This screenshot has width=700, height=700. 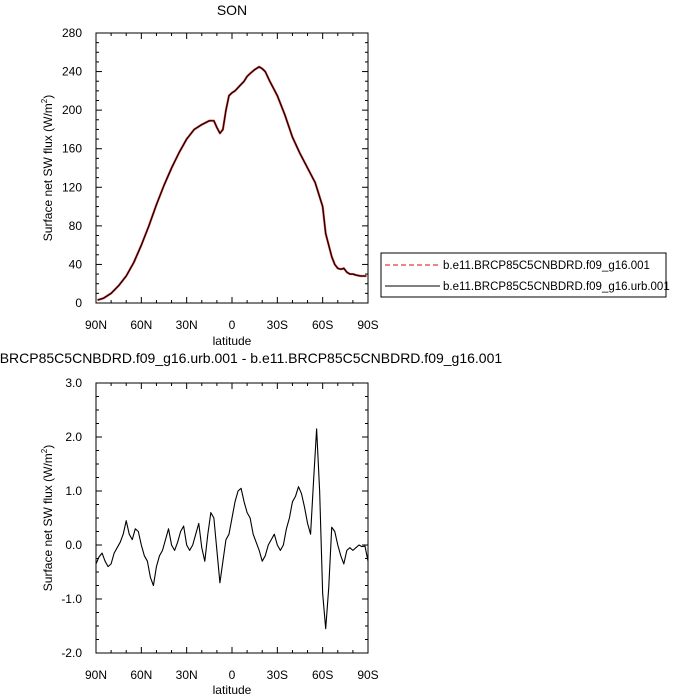 What do you see at coordinates (73, 437) in the screenshot?
I see `y-tick-label: 2.0` at bounding box center [73, 437].